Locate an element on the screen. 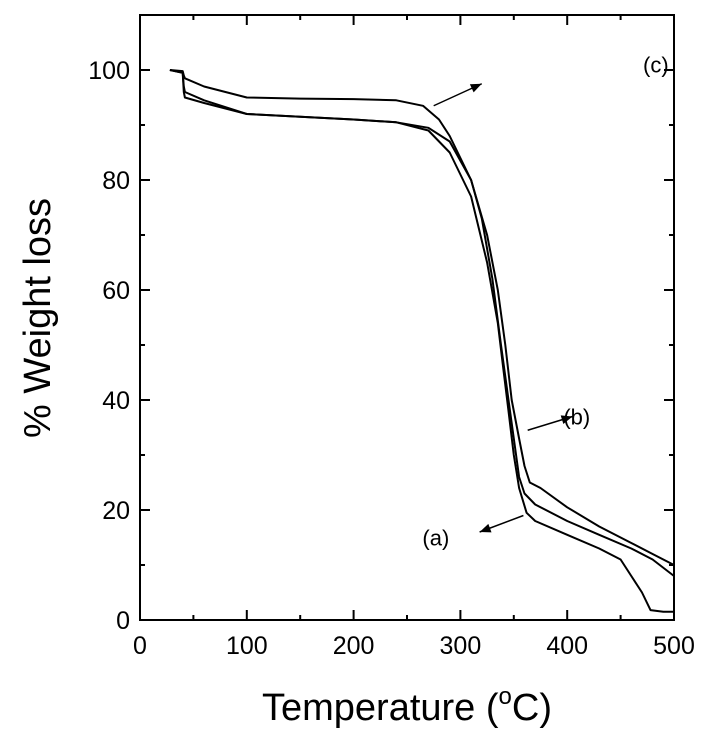  x-tick-label-4: 400 is located at coordinates (567, 646).